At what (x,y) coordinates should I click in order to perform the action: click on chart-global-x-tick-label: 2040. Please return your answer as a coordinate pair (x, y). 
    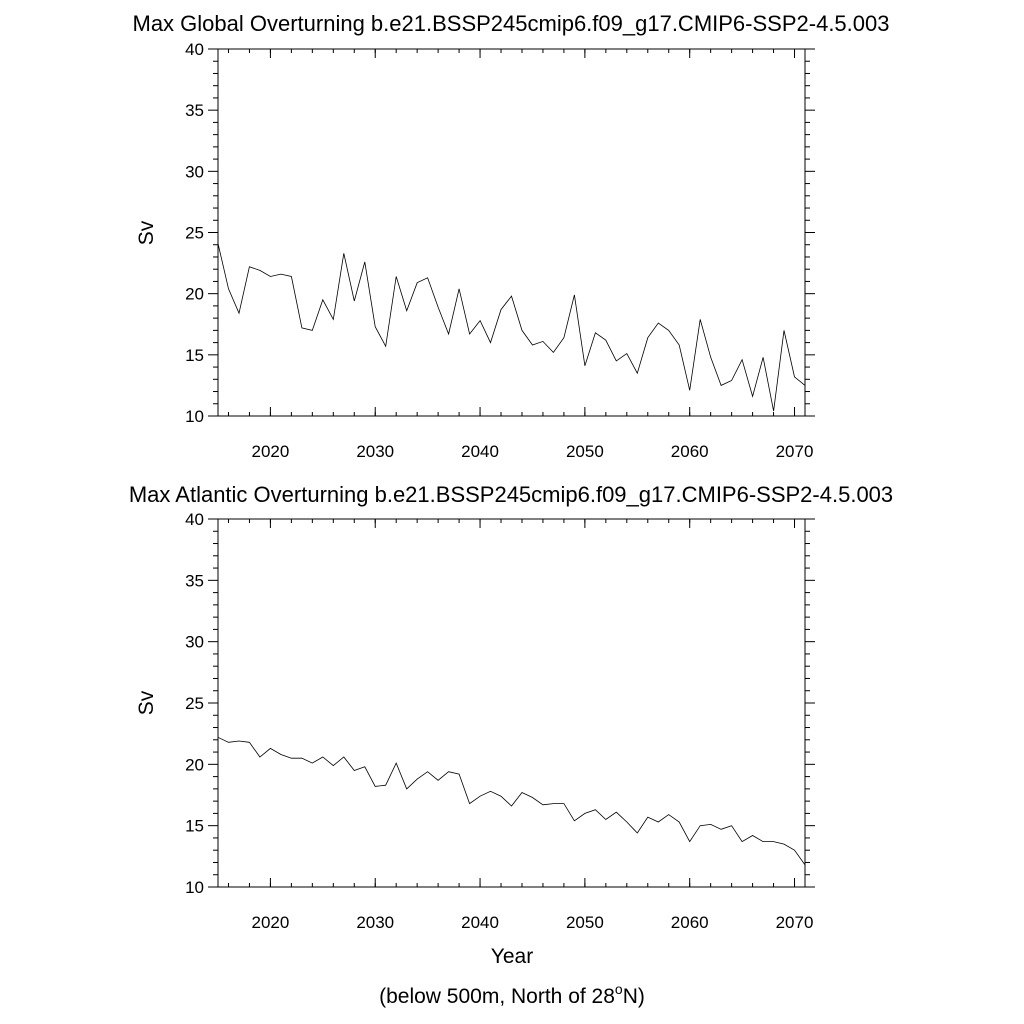
    Looking at the image, I should click on (480, 451).